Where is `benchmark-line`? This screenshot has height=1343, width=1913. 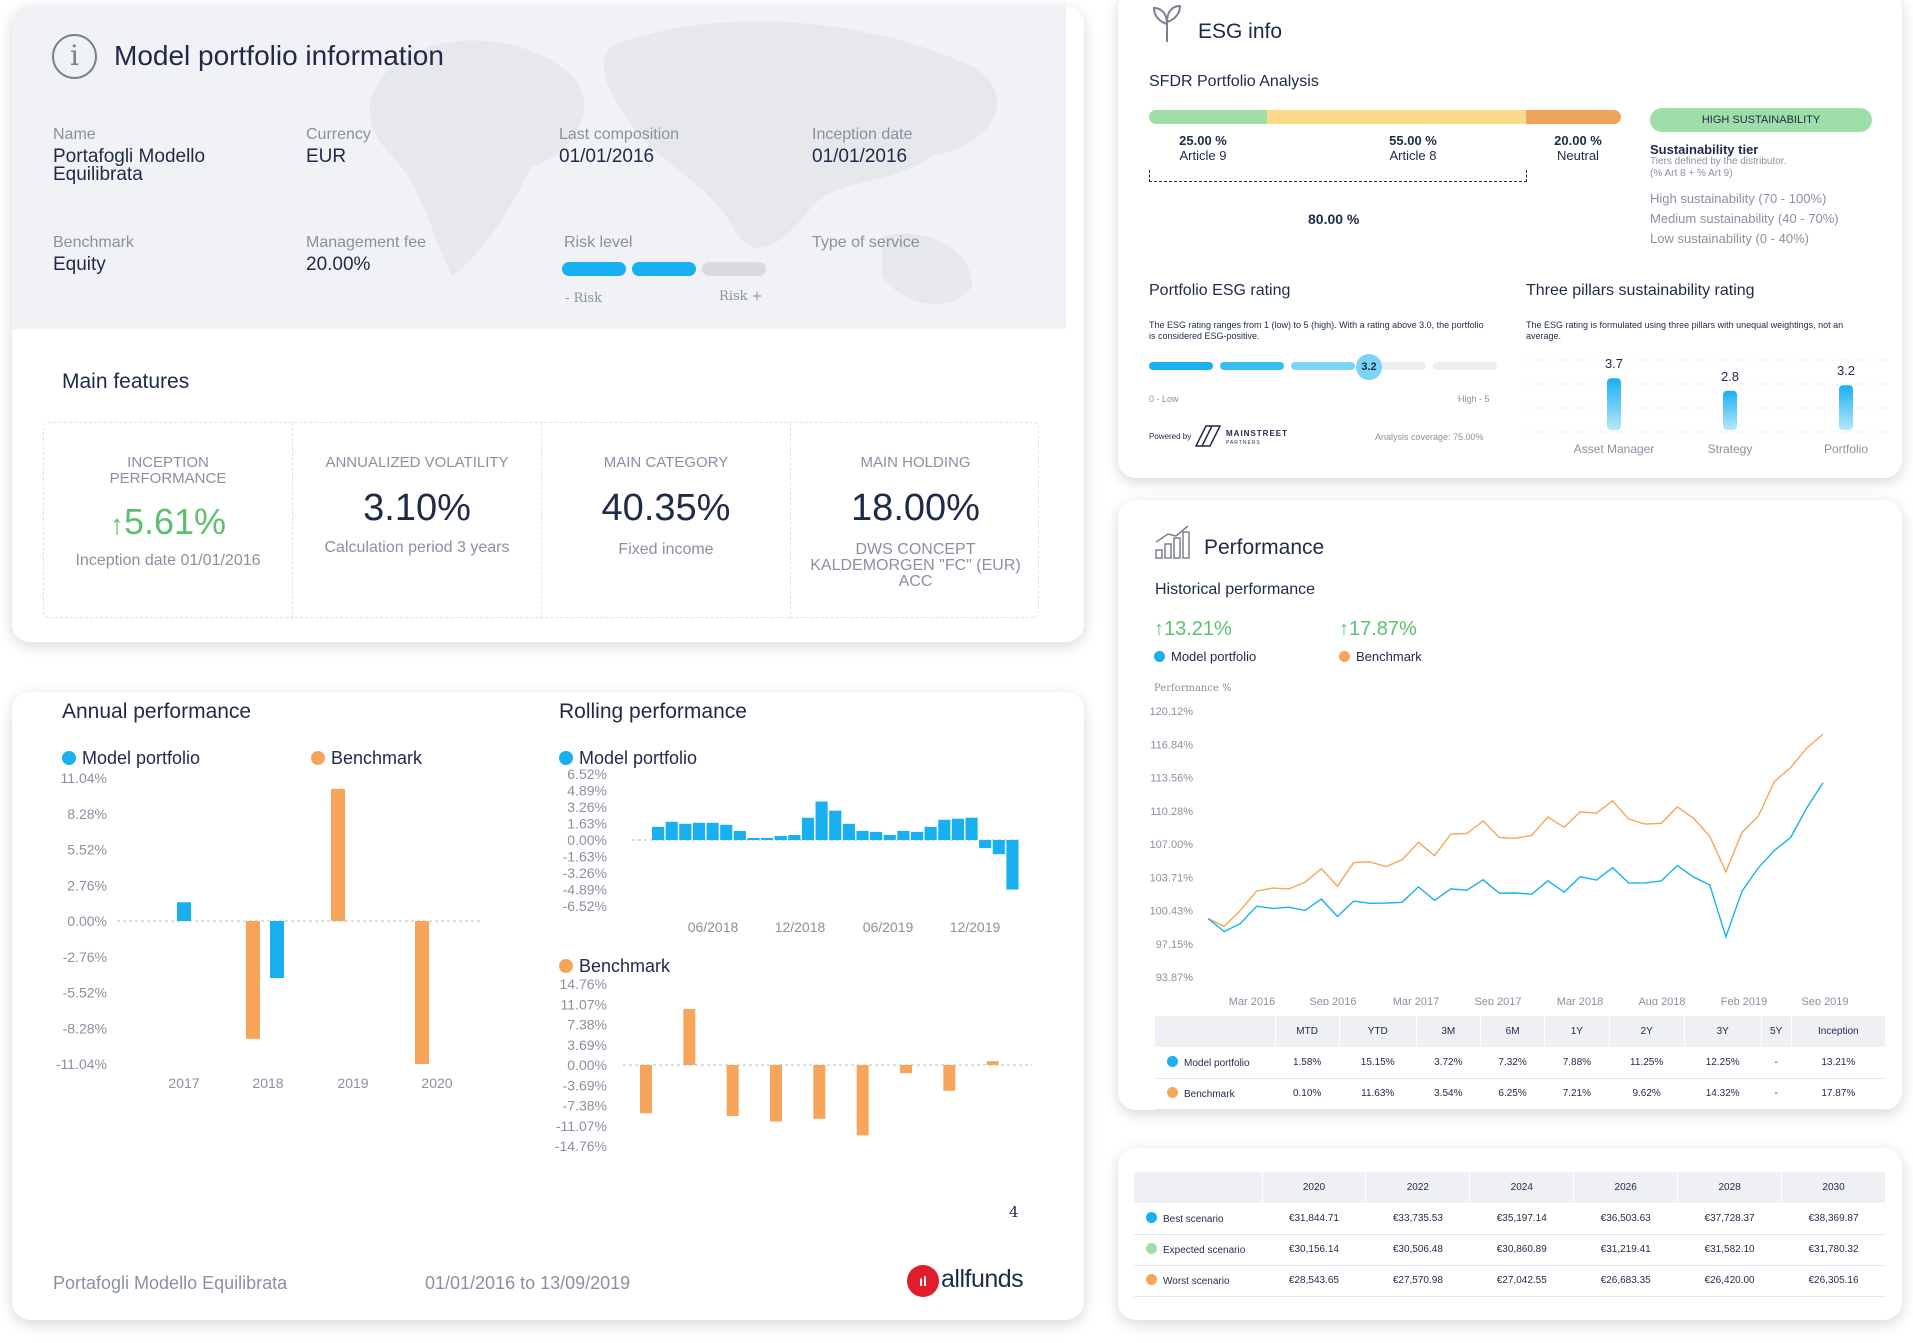
benchmark-line is located at coordinates (1515, 830).